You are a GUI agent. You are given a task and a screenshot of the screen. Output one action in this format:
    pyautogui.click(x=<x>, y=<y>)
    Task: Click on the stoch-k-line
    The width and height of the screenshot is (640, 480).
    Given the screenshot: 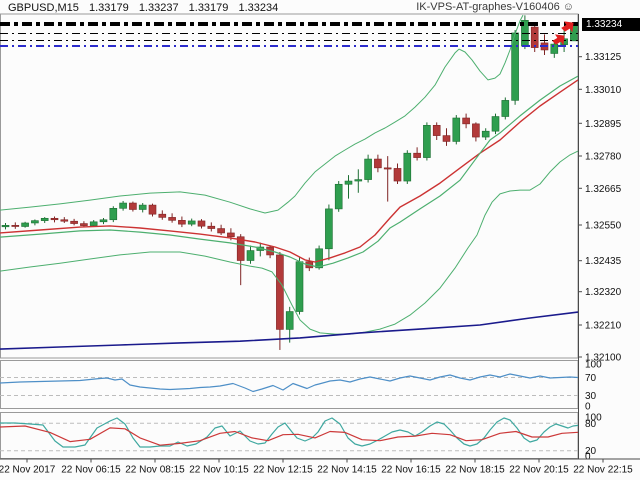 What is the action you would take?
    pyautogui.click(x=289, y=432)
    